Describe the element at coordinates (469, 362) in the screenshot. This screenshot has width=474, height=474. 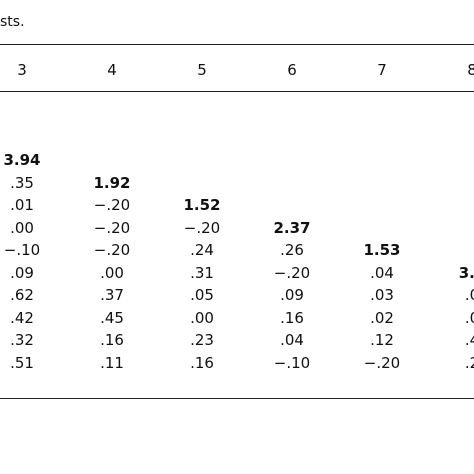
I see `table-cell: .2` at that location.